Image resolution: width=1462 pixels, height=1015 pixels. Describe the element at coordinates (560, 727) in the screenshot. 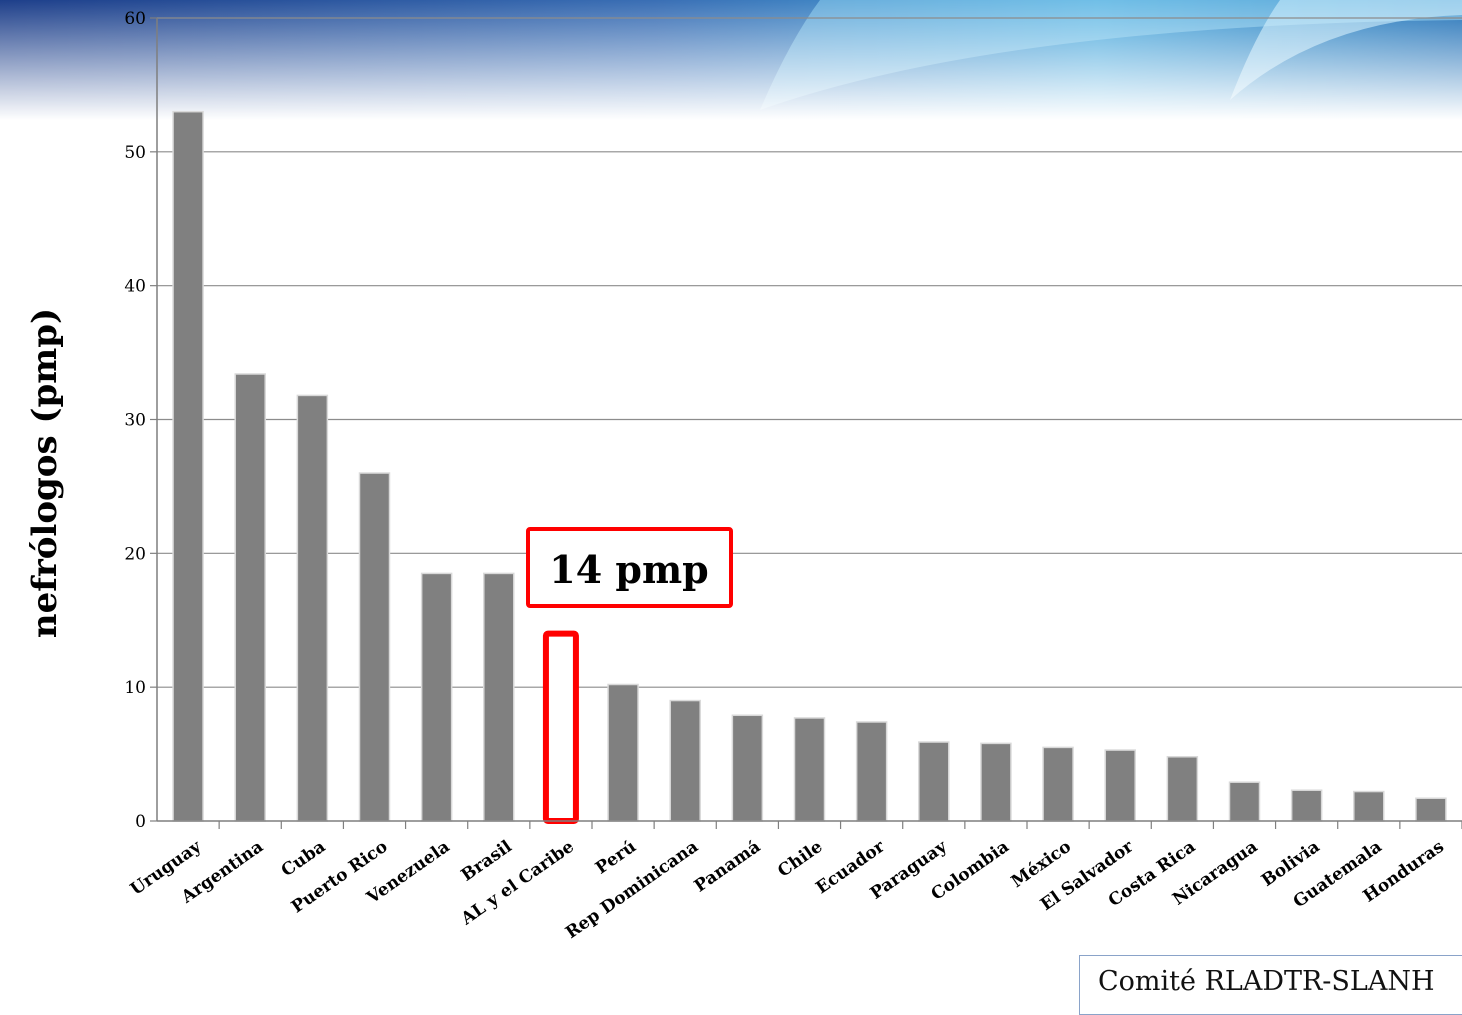

I see `bar-highlight` at that location.